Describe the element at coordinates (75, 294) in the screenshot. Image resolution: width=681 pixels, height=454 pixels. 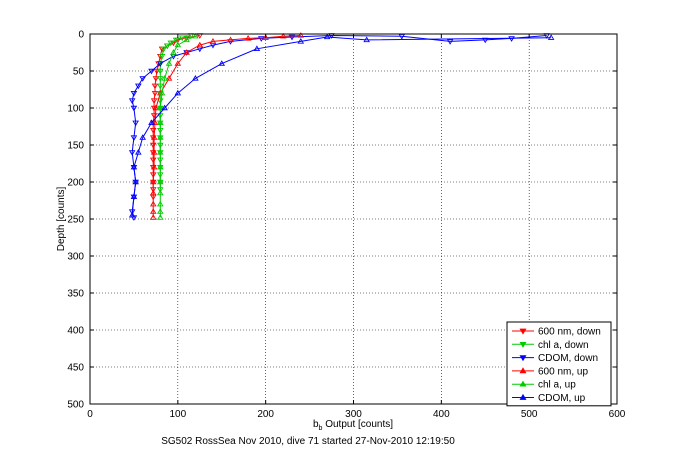
I see `y-tick-label: 350` at that location.